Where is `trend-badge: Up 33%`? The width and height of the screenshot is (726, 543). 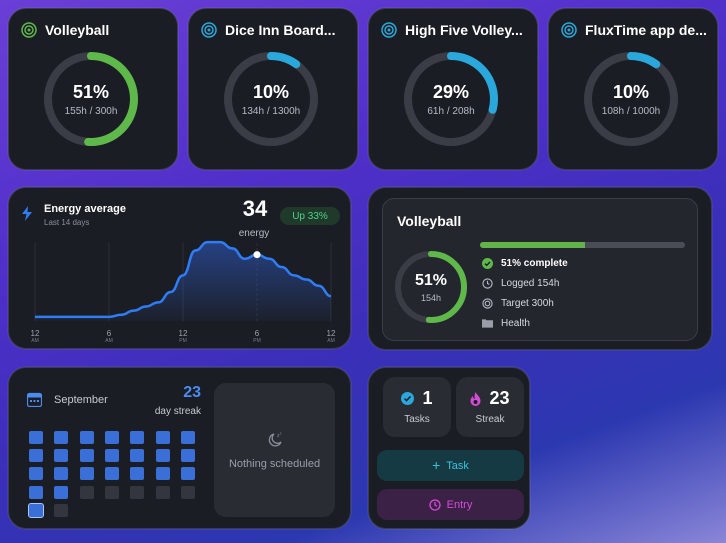 trend-badge: Up 33% is located at coordinates (310, 216).